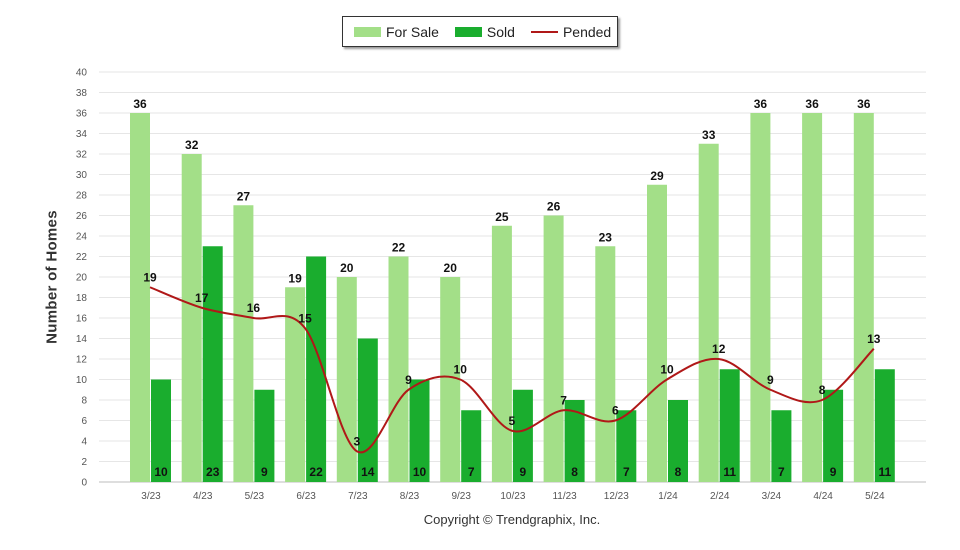 The image size is (960, 550). Describe the element at coordinates (255, 496) in the screenshot. I see `x-tick-label: 5/23` at that location.